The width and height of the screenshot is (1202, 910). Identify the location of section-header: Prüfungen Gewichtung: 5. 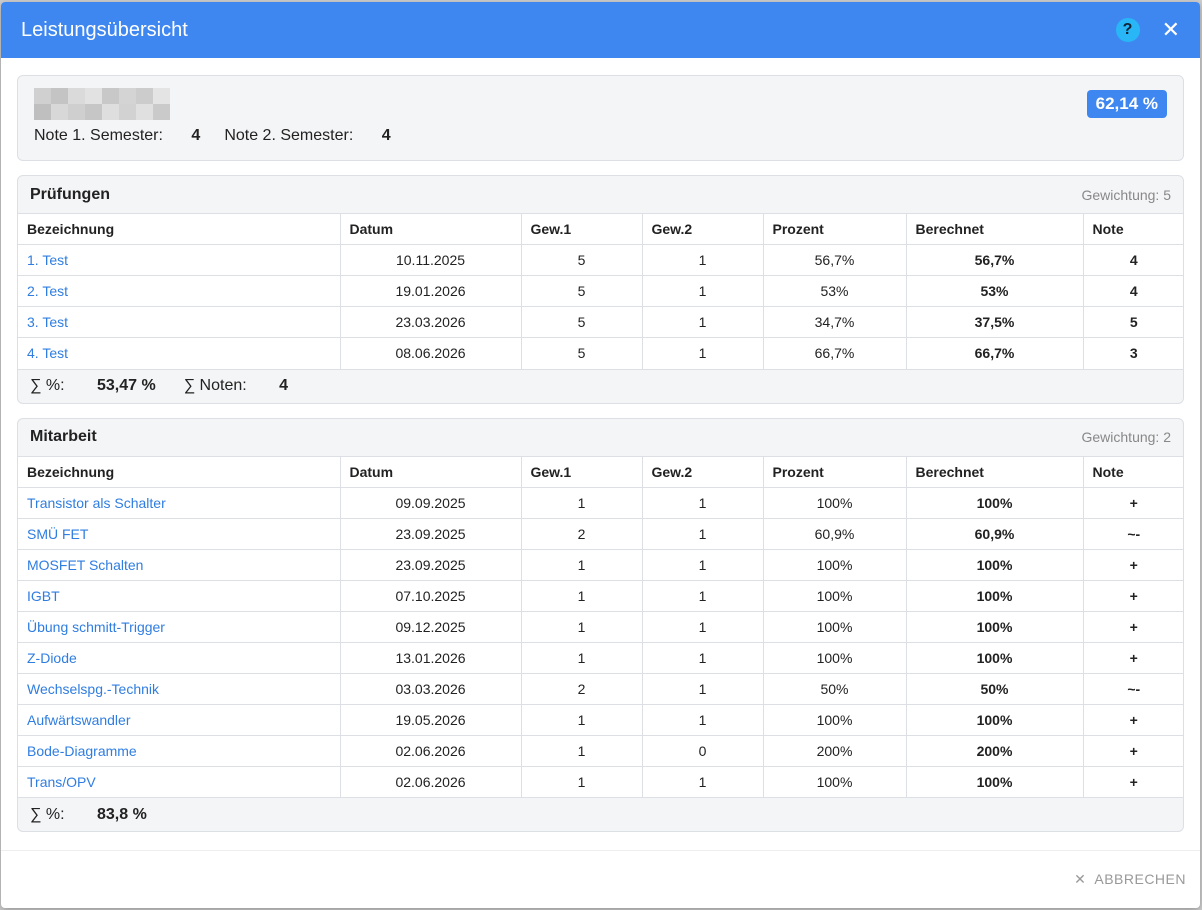
(600, 194).